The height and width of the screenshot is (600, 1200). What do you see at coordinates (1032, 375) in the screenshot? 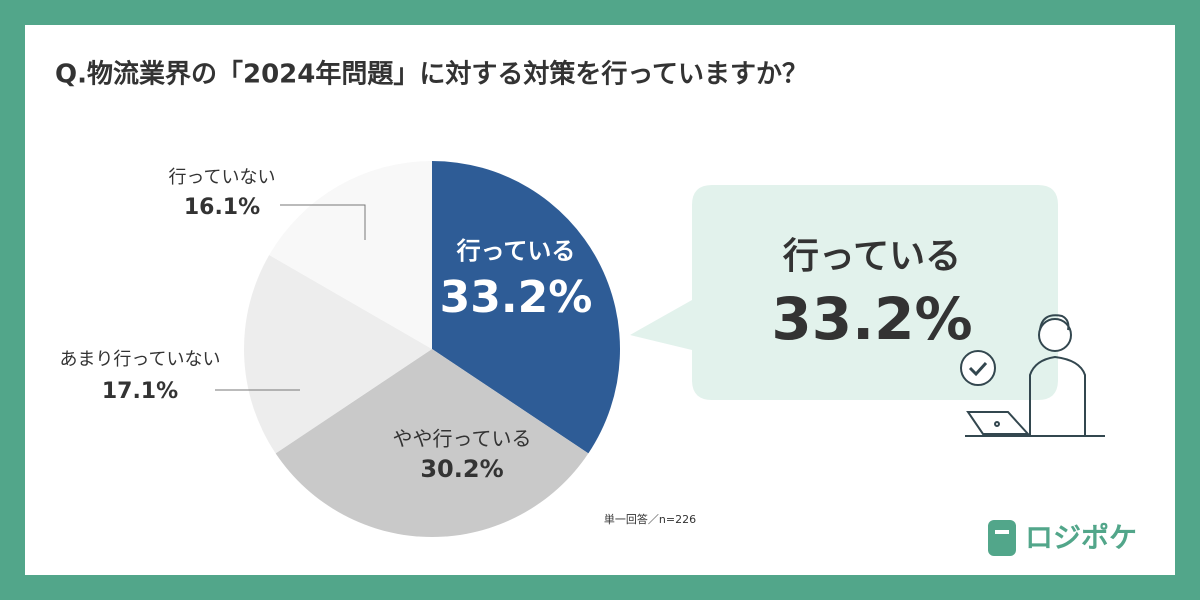
I see `illustration` at bounding box center [1032, 375].